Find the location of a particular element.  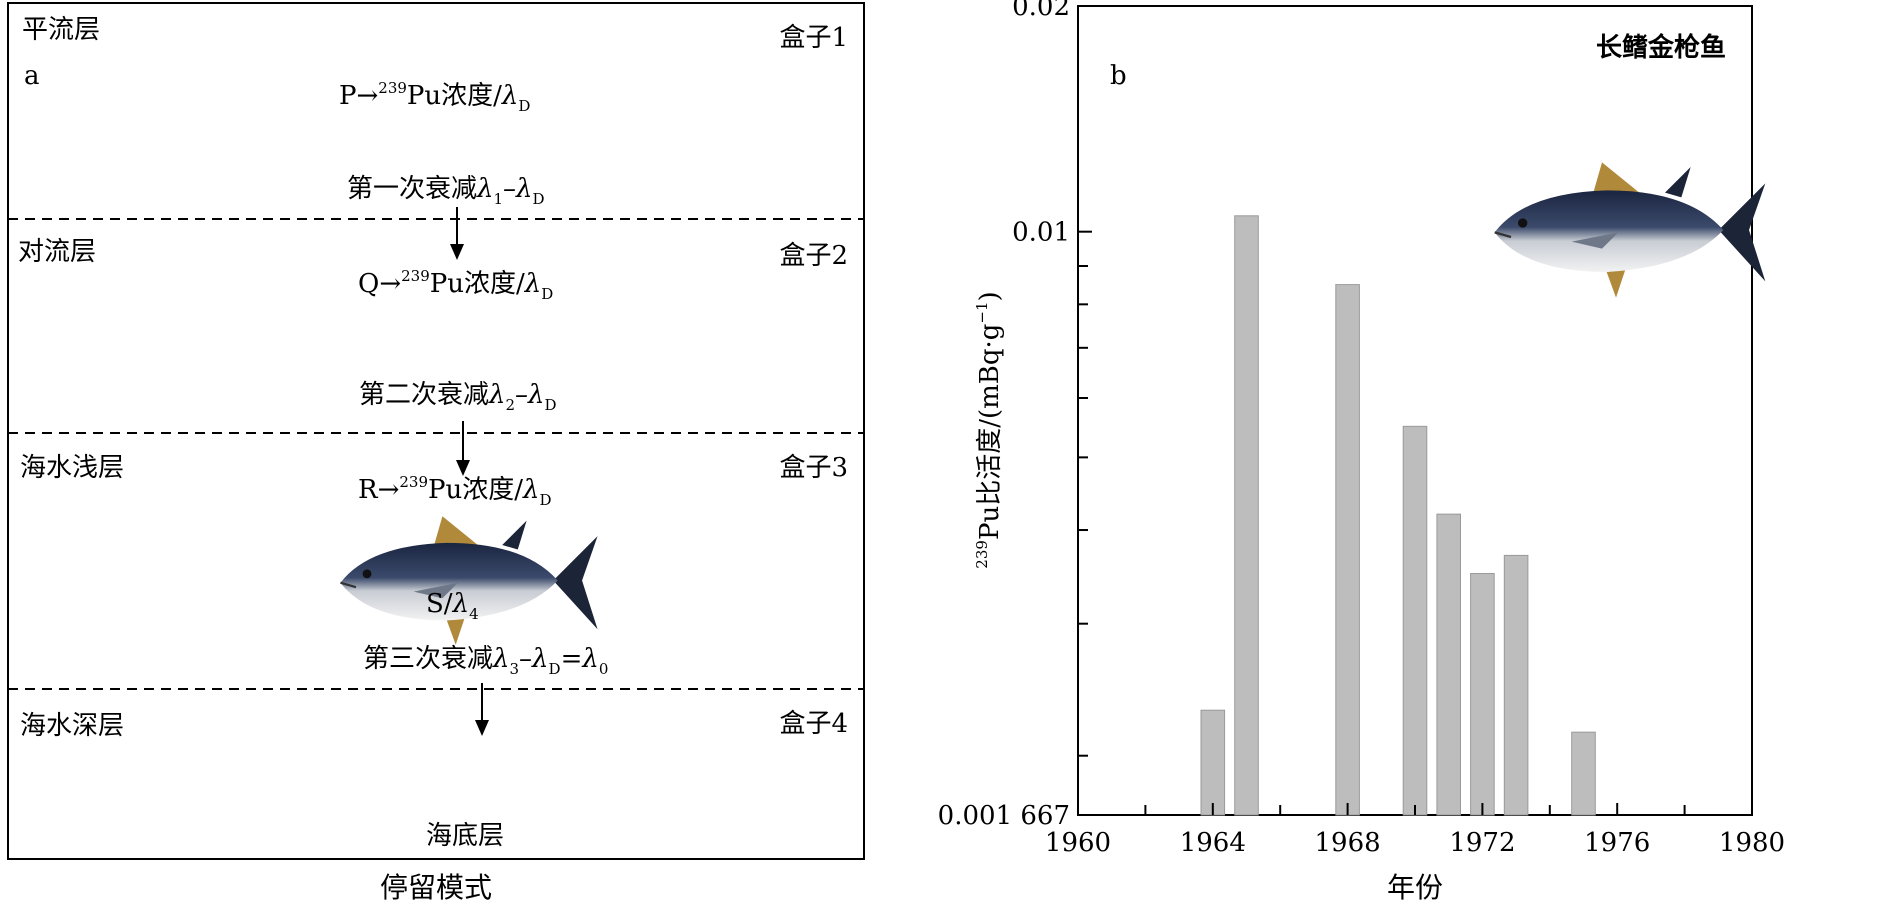

decay-label-2: 第二次衰减λ2–λD is located at coordinates (458, 397).